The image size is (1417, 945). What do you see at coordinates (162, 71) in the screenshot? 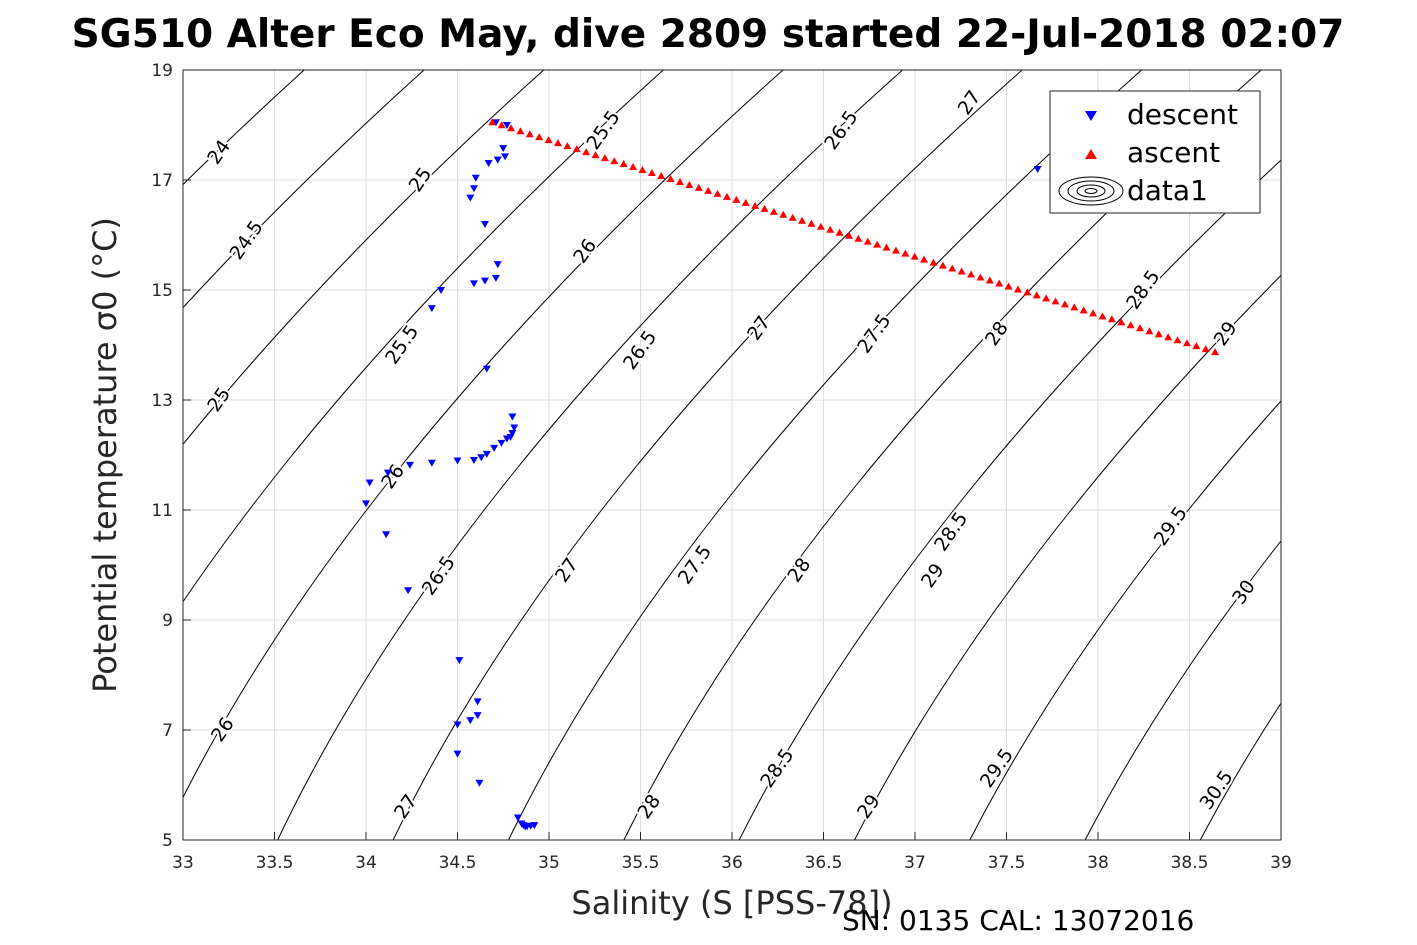
I see `y-tick-label: 19` at bounding box center [162, 71].